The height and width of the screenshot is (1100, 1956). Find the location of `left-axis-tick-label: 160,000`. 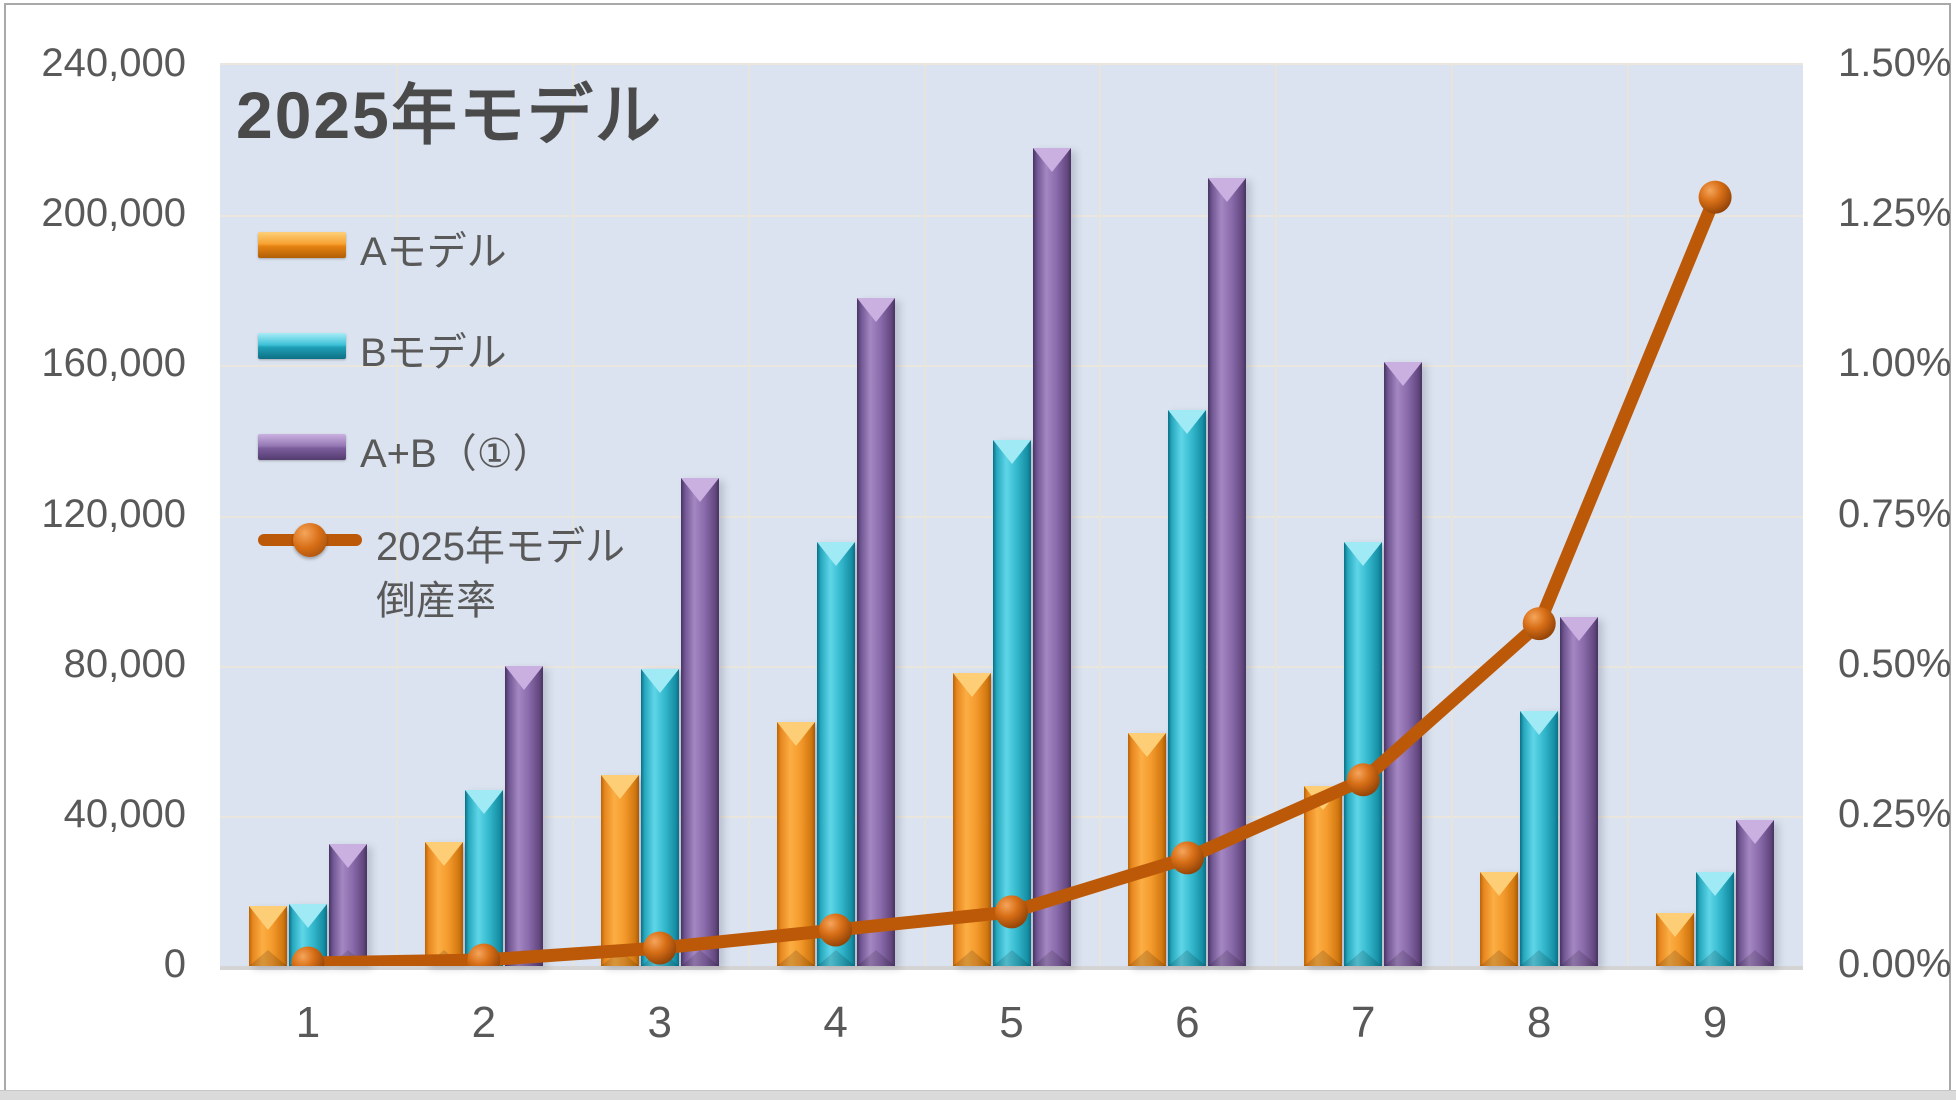

left-axis-tick-label: 160,000 is located at coordinates (113, 363).